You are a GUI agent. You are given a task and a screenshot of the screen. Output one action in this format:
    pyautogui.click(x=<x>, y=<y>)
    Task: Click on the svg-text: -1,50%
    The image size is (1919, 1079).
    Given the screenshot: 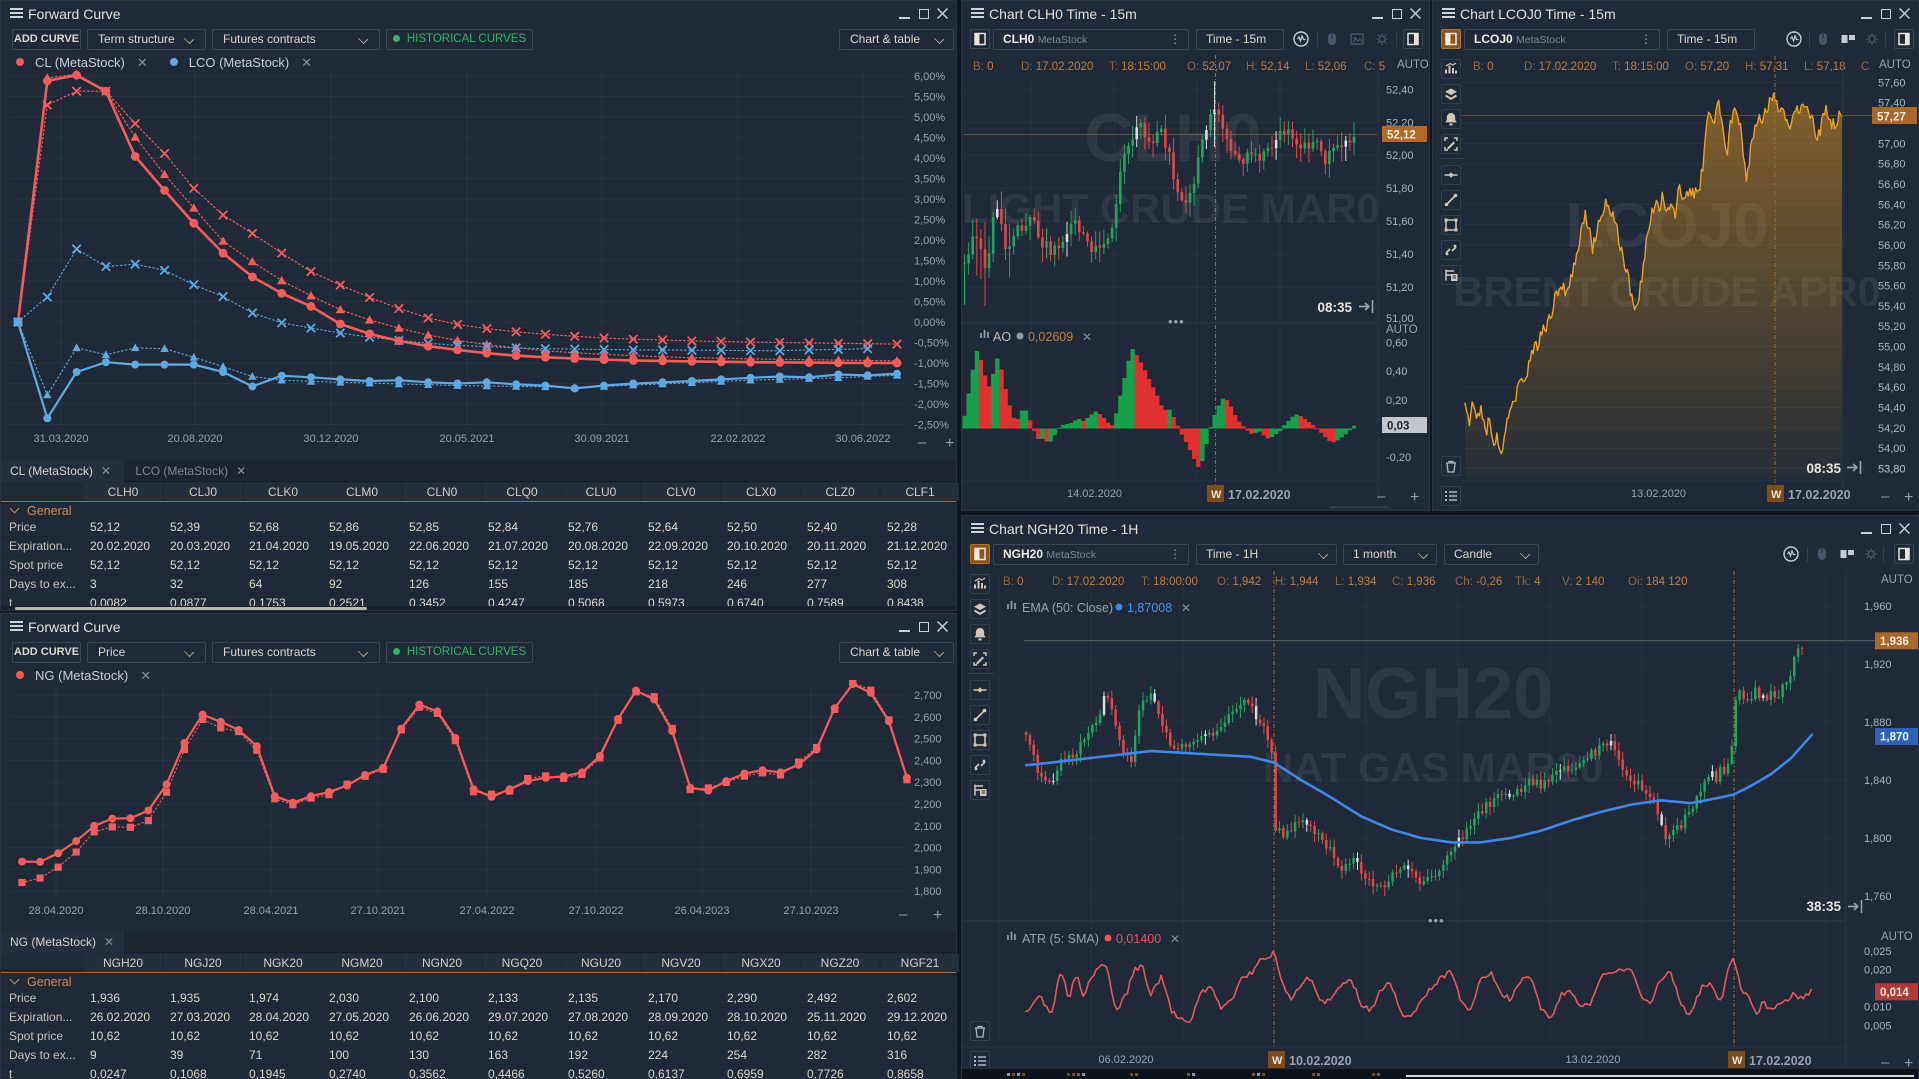 What is the action you would take?
    pyautogui.click(x=931, y=385)
    